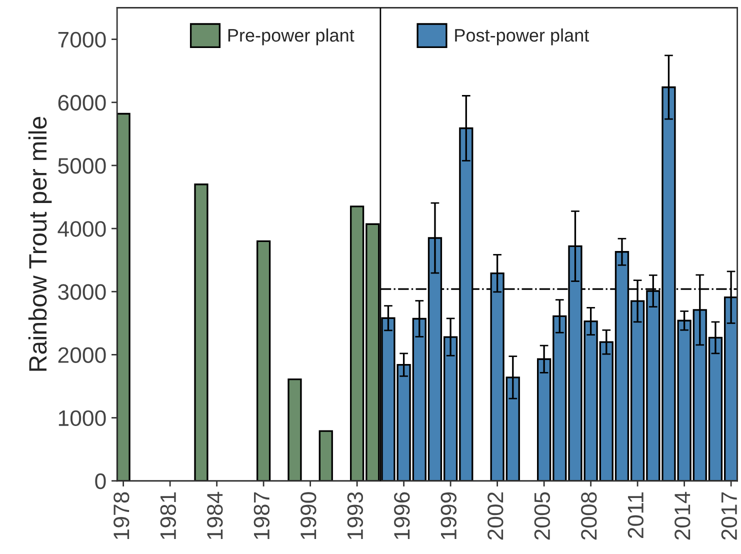  What do you see at coordinates (448, 516) in the screenshot?
I see `x-tick-label: 1999` at bounding box center [448, 516].